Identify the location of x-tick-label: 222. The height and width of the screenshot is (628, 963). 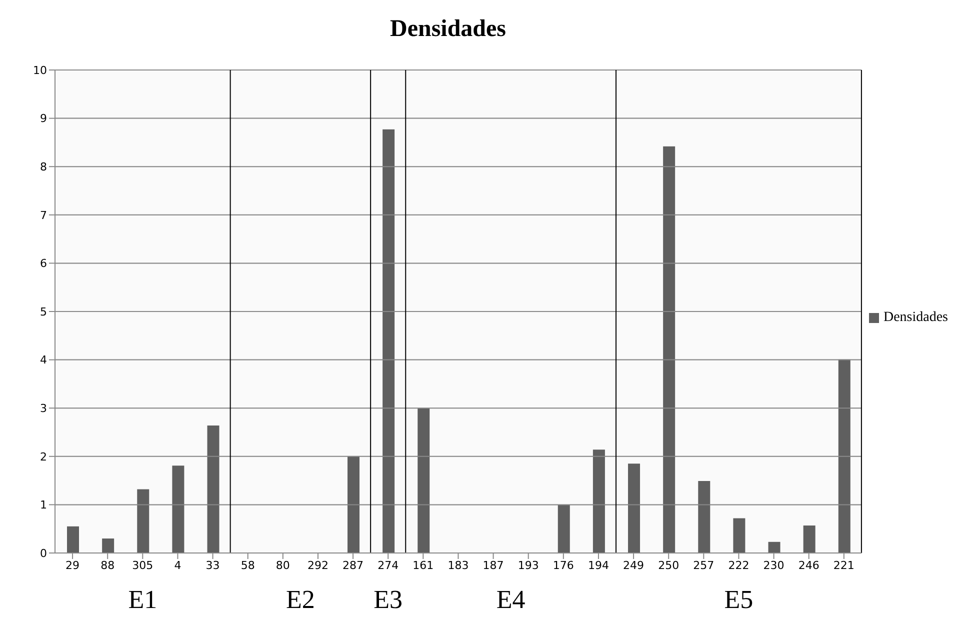
(739, 565).